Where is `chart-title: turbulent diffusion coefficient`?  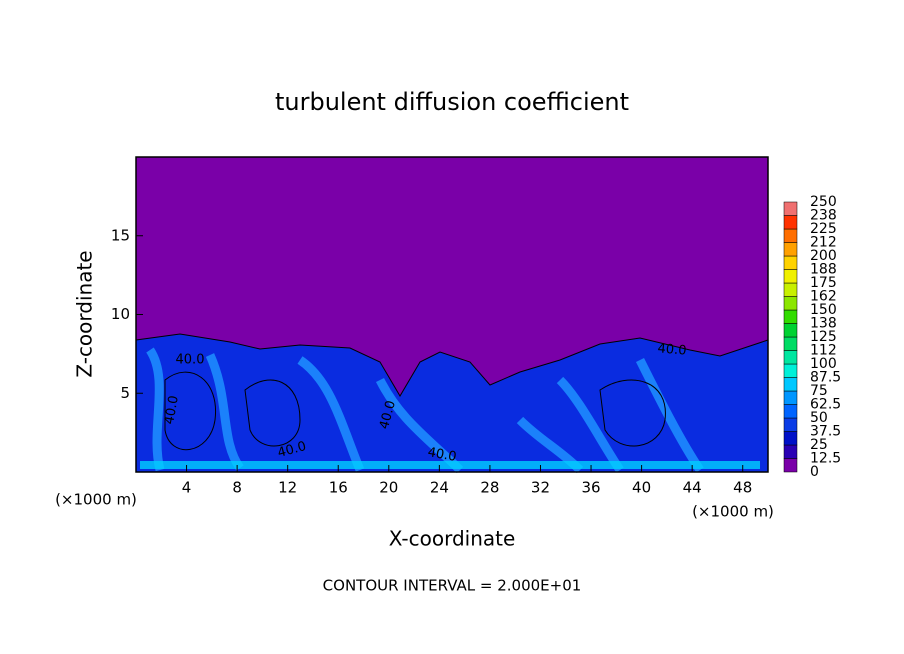
chart-title: turbulent diffusion coefficient is located at coordinates (452, 102).